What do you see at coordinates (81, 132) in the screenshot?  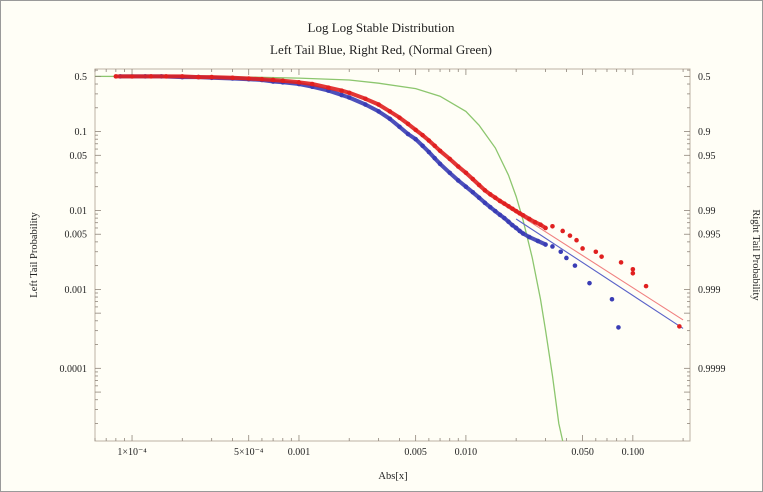 I see `y-tick-label-left: 0.1` at bounding box center [81, 132].